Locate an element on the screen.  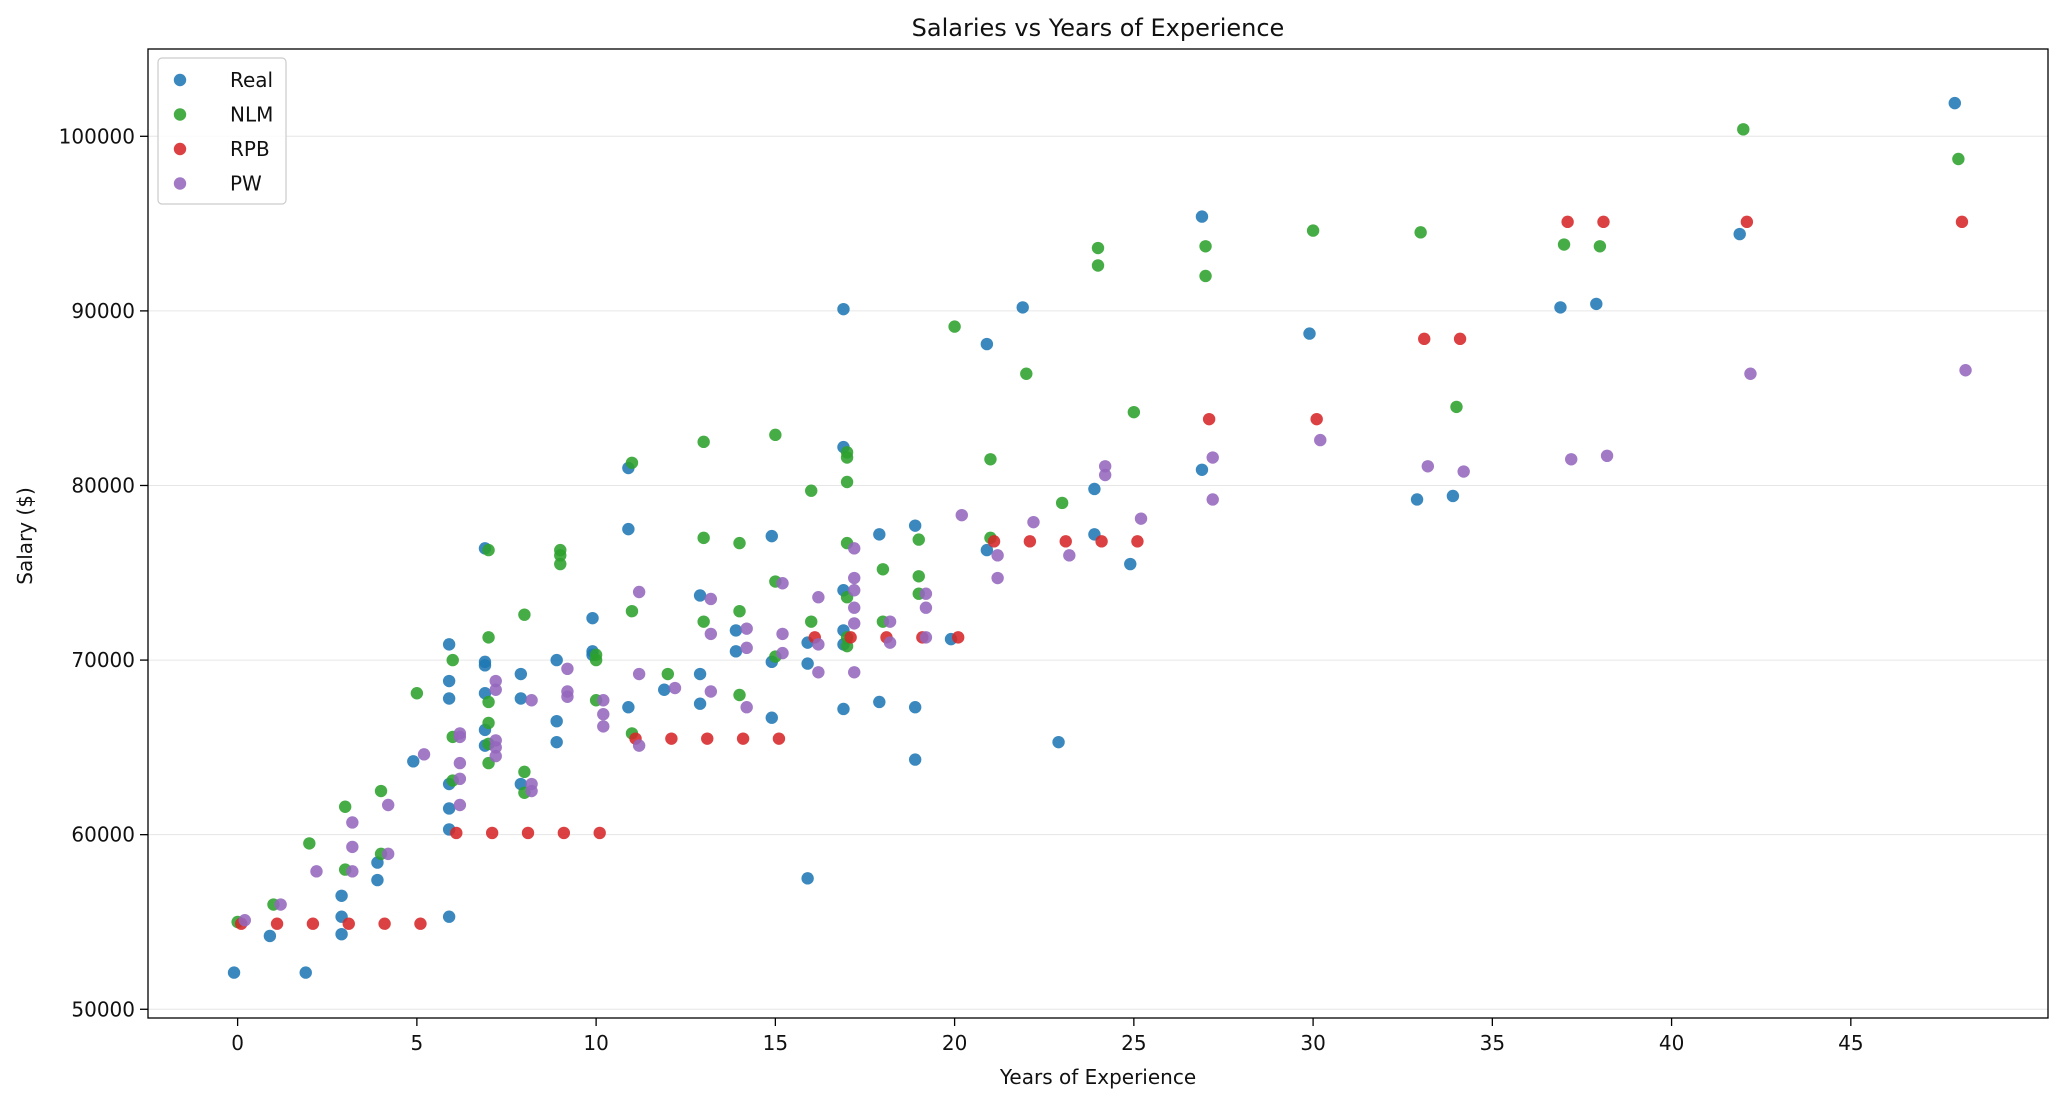
x-axis: 0 5 10 15 20 25 30 35 40 45 is located at coordinates (1047, 1036).